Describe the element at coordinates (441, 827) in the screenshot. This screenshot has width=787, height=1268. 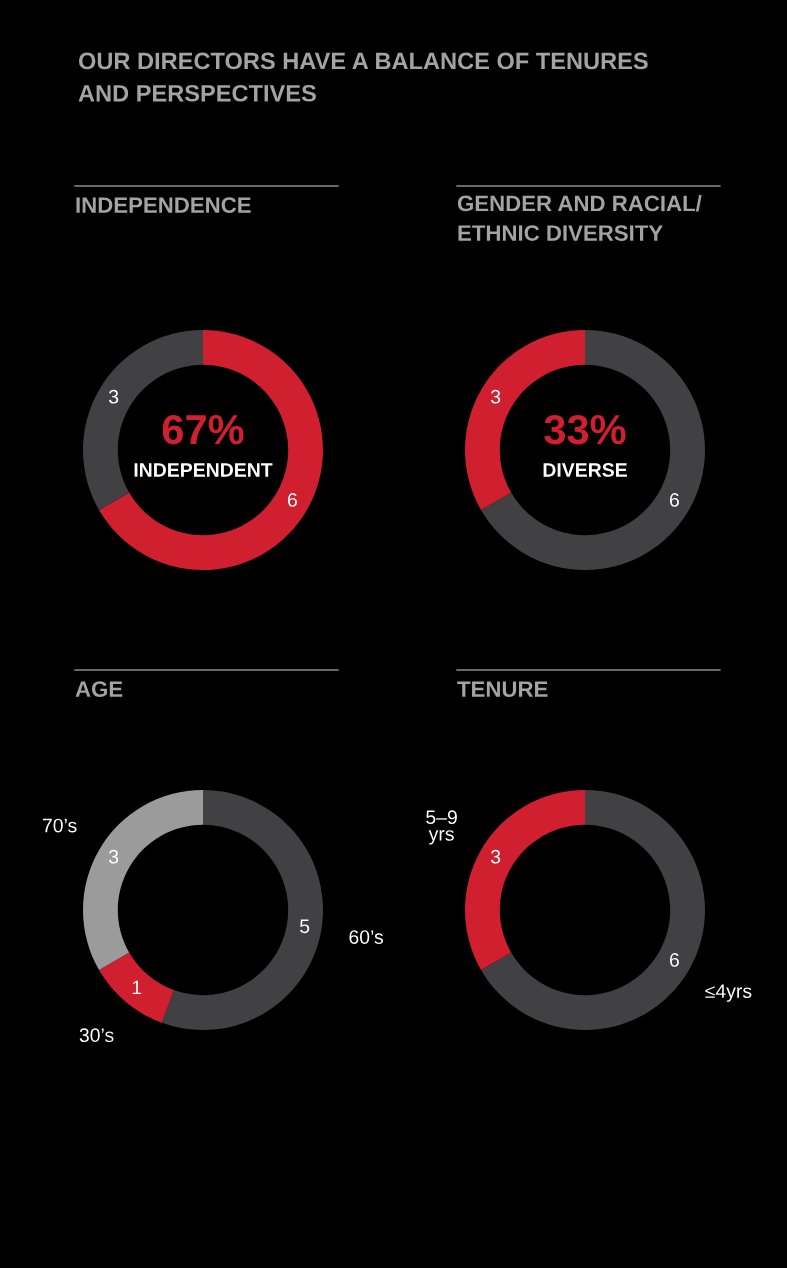
I see `slice-label: 5–9 yrs` at that location.